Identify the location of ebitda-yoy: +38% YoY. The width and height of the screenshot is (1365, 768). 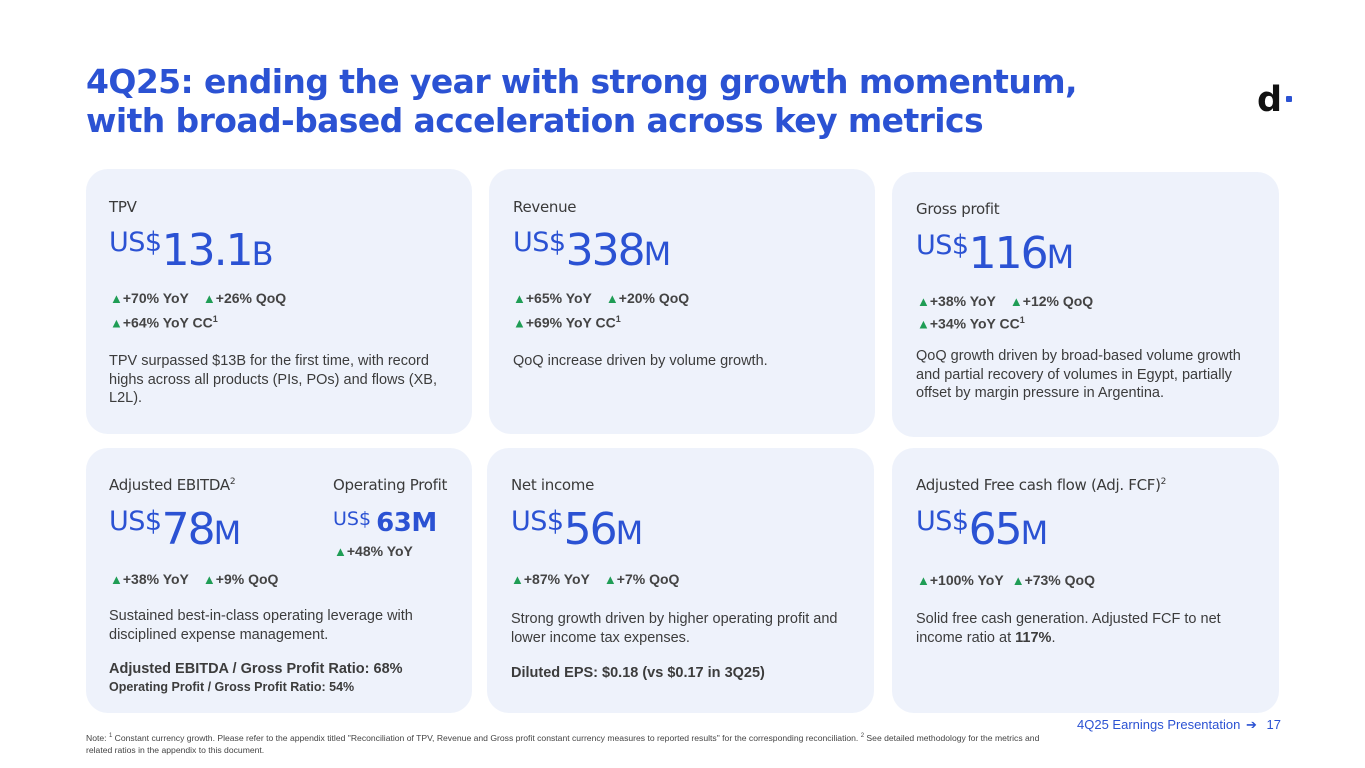
(155, 579).